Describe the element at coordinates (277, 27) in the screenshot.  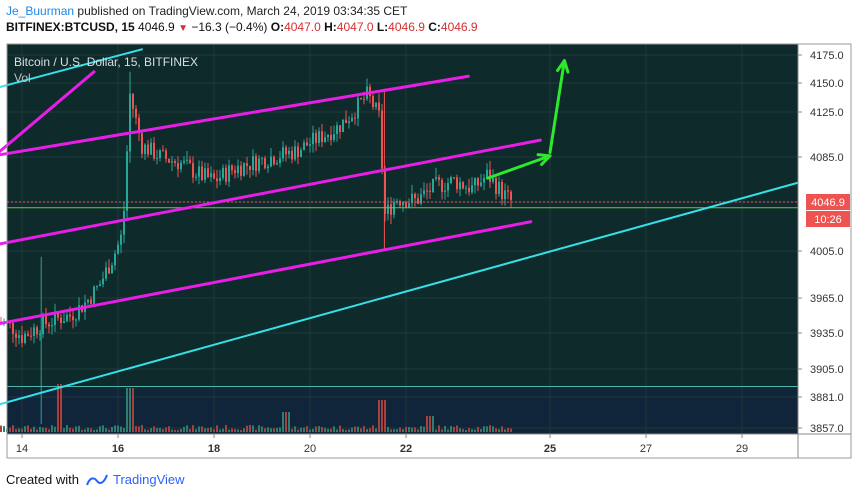
I see `open-label: O:` at that location.